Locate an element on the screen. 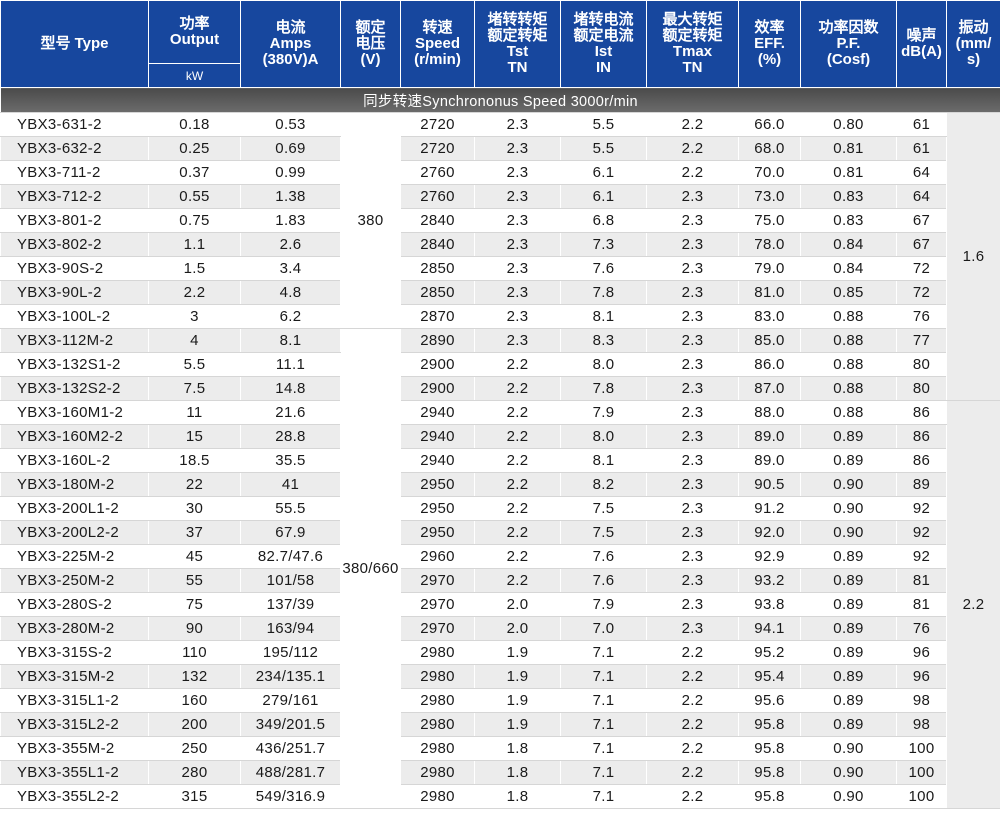 Image resolution: width=1000 pixels, height=814 pixels. cell-efficiency: 90.5 is located at coordinates (769, 484).